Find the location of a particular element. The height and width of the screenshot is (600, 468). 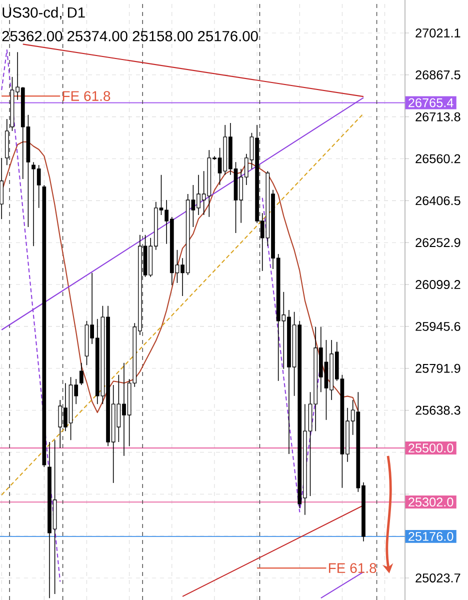

chart-title: US30-cd, D1 is located at coordinates (43, 13).